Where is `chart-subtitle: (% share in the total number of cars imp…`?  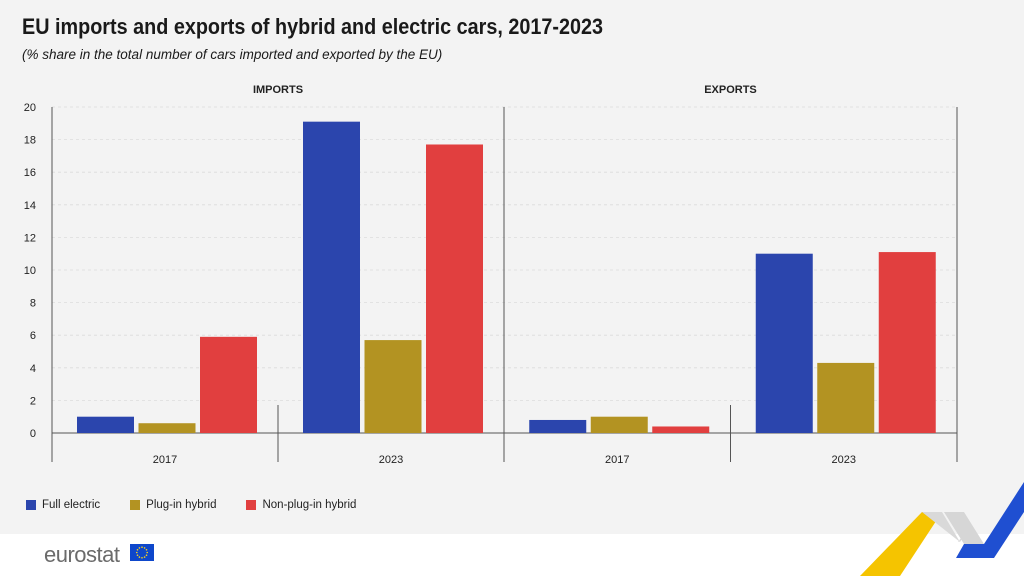 chart-subtitle: (% share in the total number of cars imp… is located at coordinates (232, 54).